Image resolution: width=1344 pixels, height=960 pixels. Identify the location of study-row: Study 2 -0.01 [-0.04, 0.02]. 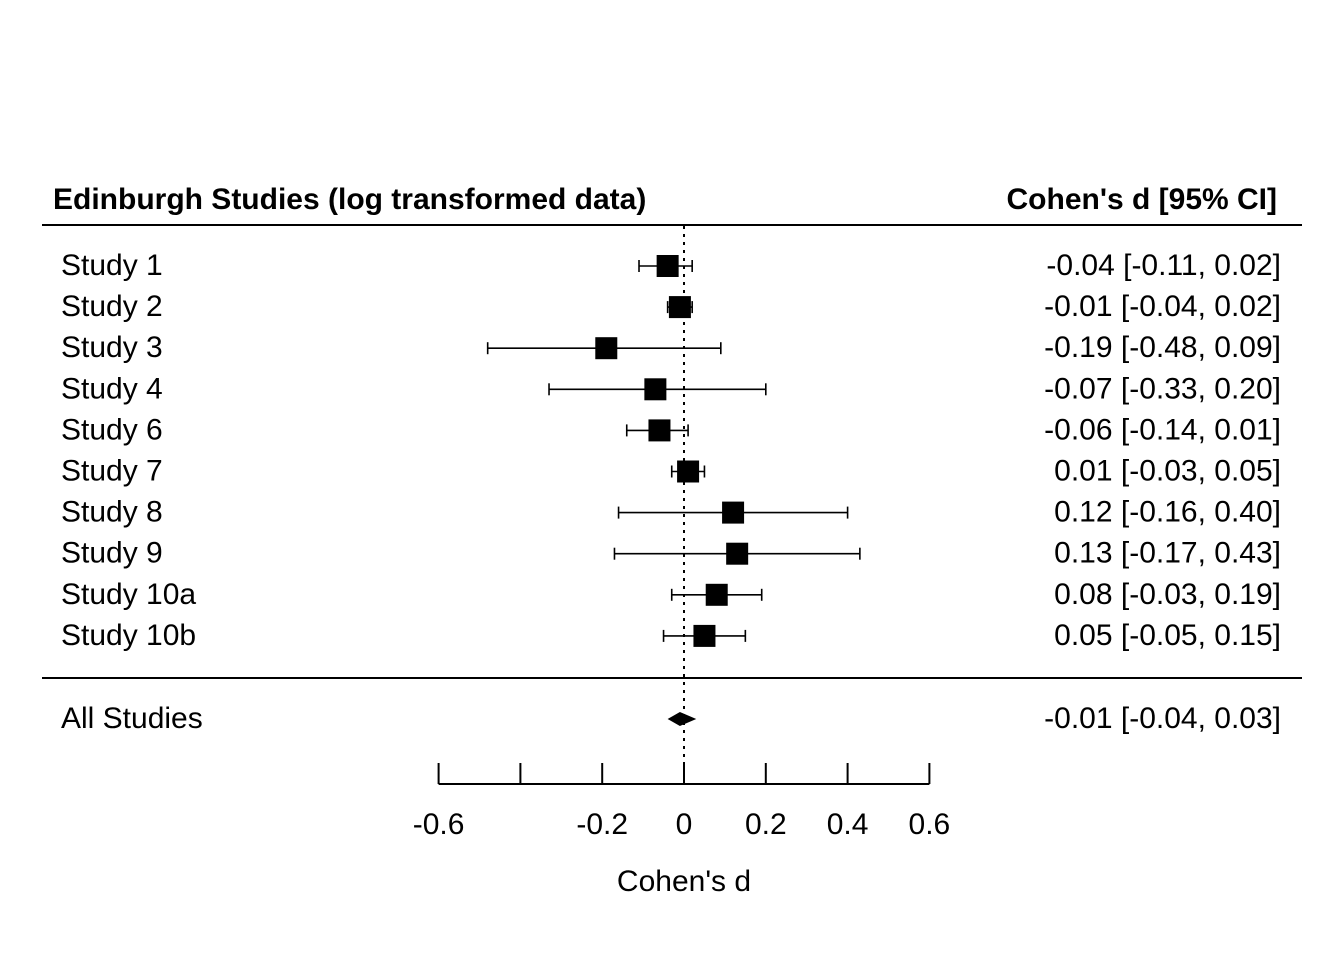
(671, 306).